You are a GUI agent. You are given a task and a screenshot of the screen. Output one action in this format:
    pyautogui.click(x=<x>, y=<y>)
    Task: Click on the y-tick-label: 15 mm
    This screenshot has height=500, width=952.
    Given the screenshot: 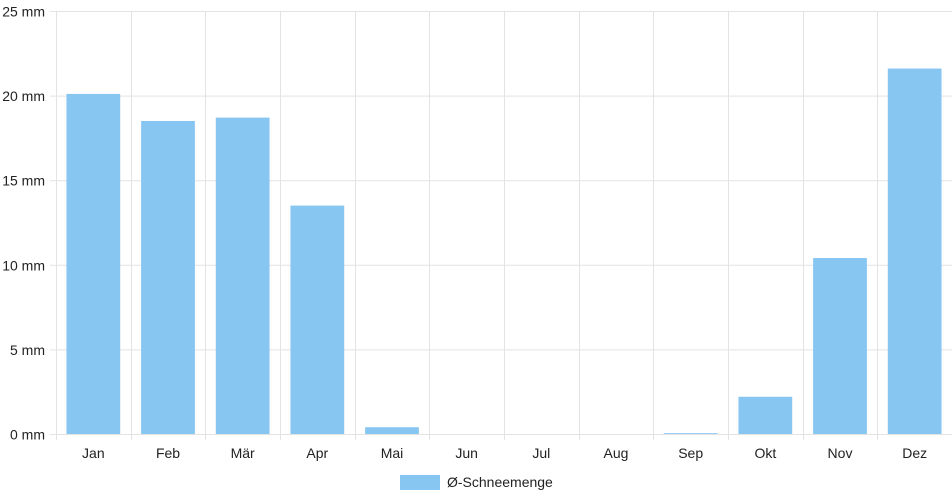 What is the action you would take?
    pyautogui.click(x=23, y=181)
    